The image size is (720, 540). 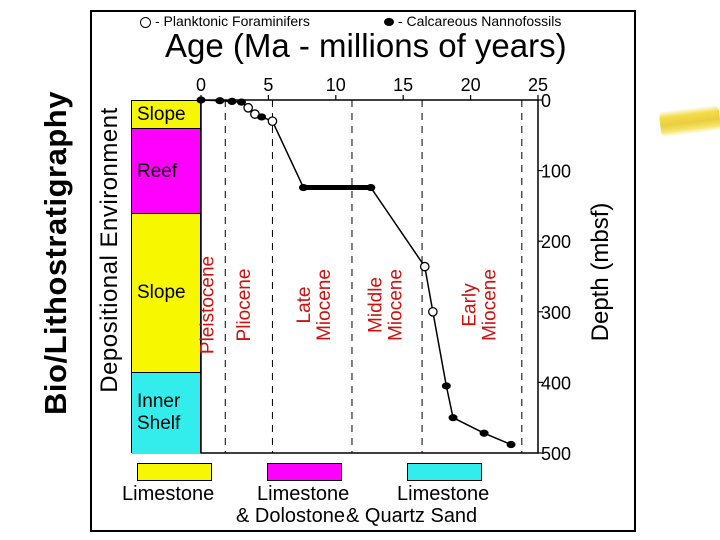 I want to click on lithology-swatch-yellow, so click(x=174, y=472).